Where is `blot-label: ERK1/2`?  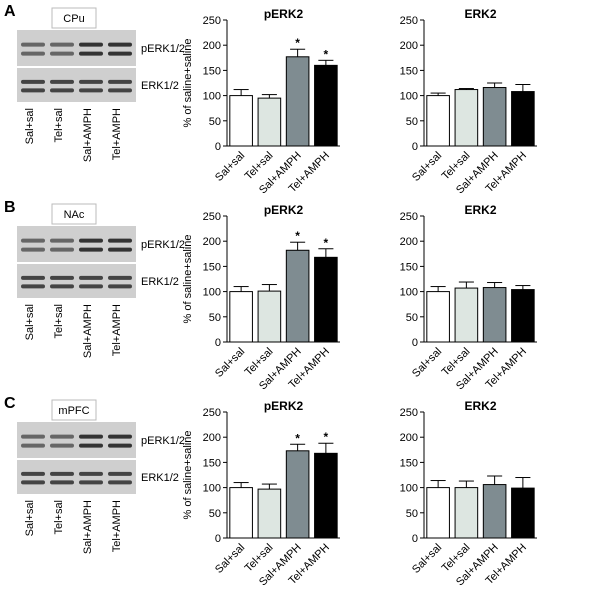 blot-label: ERK1/2 is located at coordinates (160, 86).